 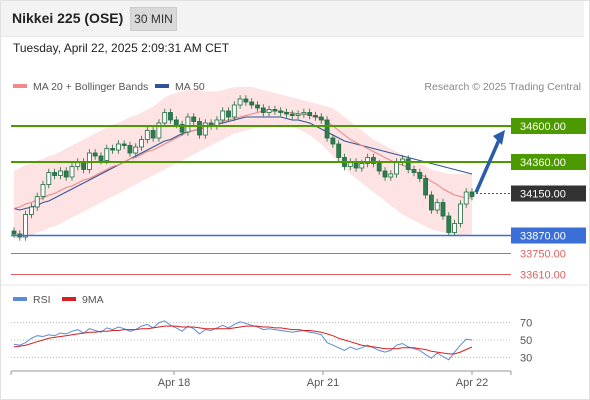 I want to click on support-tag, so click(x=548, y=235).